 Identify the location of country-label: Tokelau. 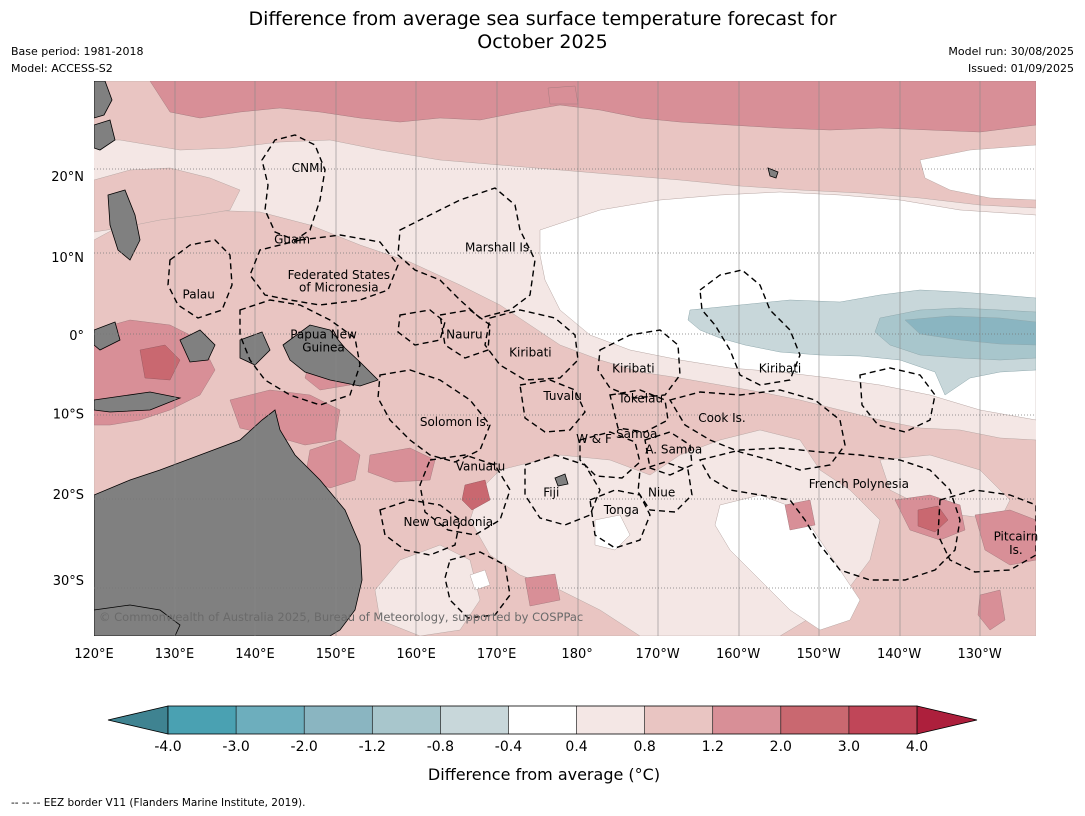
(640, 398).